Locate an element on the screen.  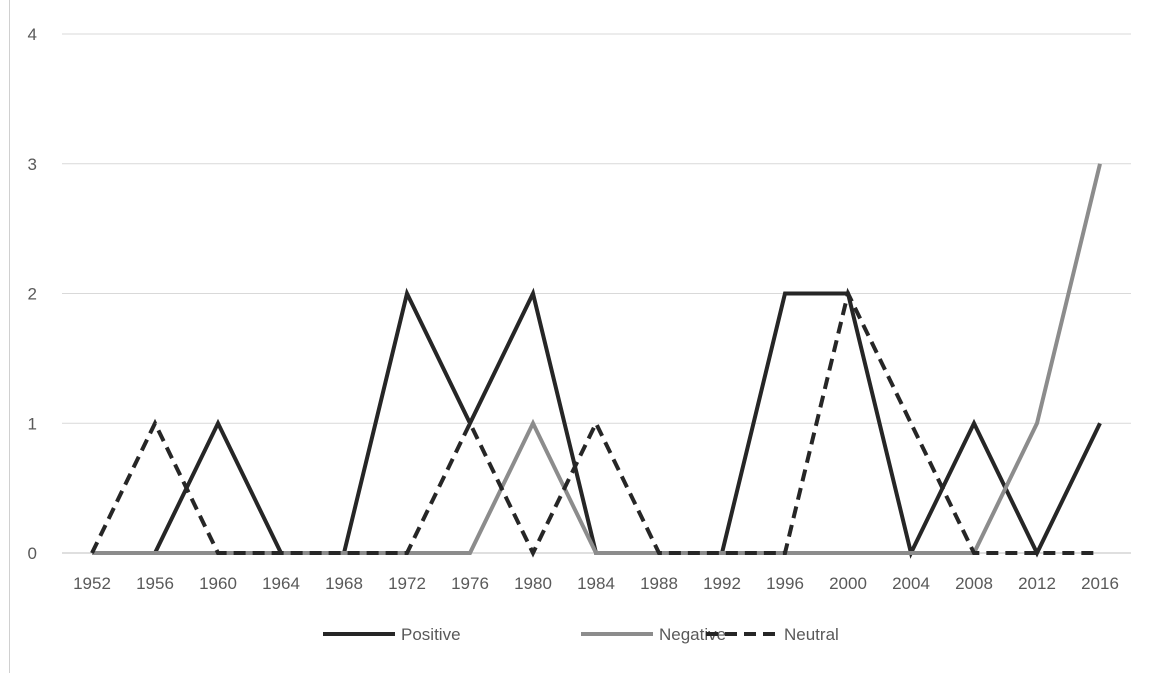
x-tick-label: 1972 is located at coordinates (407, 583).